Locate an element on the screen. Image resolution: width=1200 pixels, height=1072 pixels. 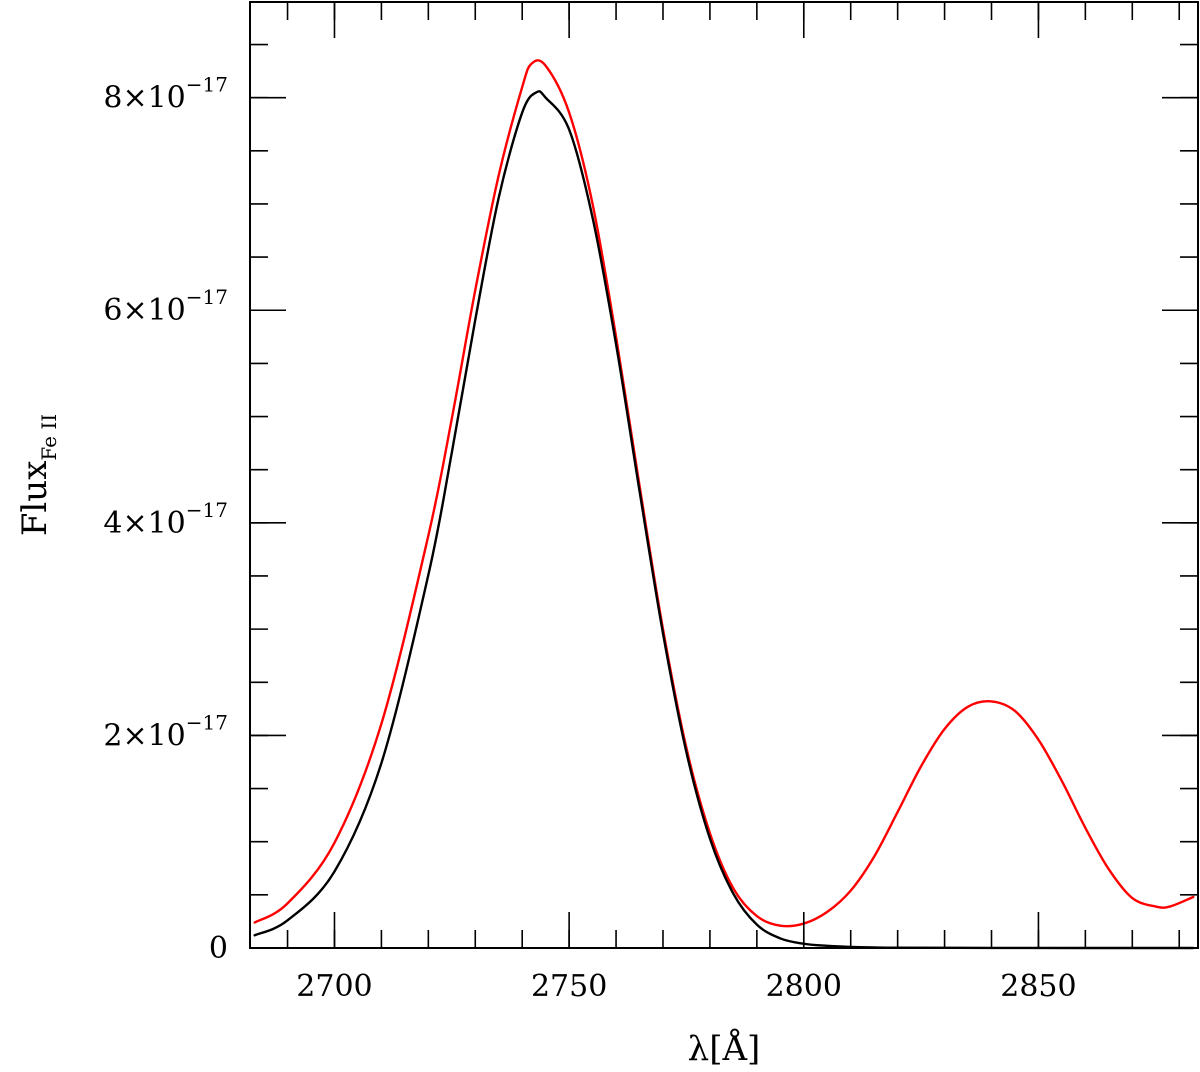
y-tick-label: 4×10⁻¹⁷ is located at coordinates (165, 519).